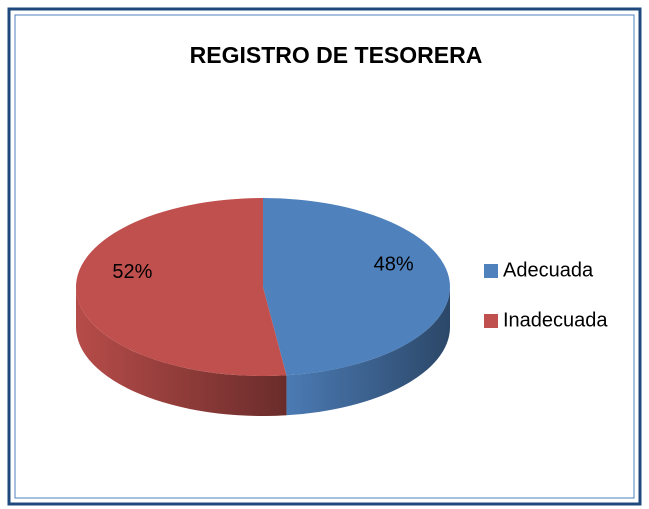  Describe the element at coordinates (394, 264) in the screenshot. I see `data-label: 48%` at that location.